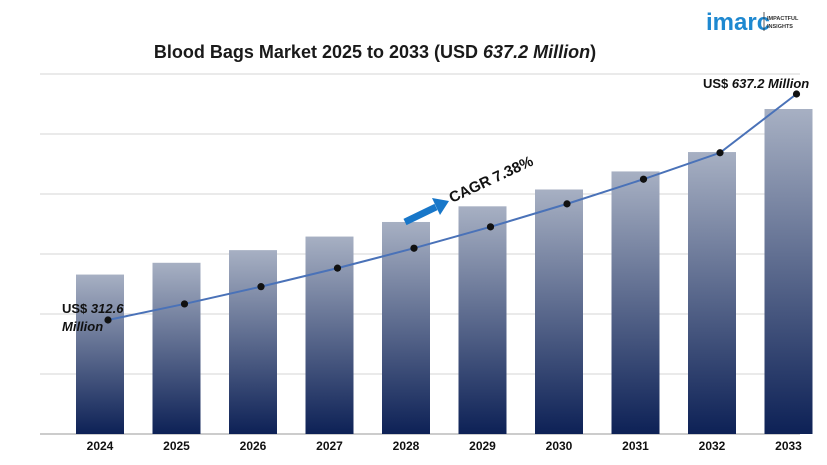  What do you see at coordinates (82, 326) in the screenshot?
I see `start-value-unit: Million` at bounding box center [82, 326].